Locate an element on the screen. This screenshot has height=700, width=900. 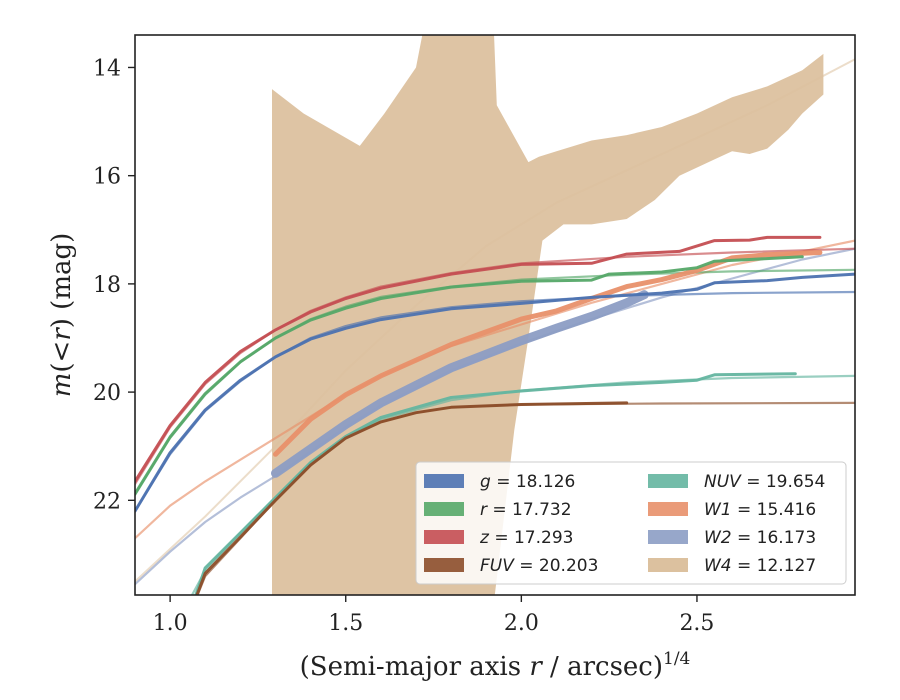
legend-swatch-w4 is located at coordinates (668, 565).